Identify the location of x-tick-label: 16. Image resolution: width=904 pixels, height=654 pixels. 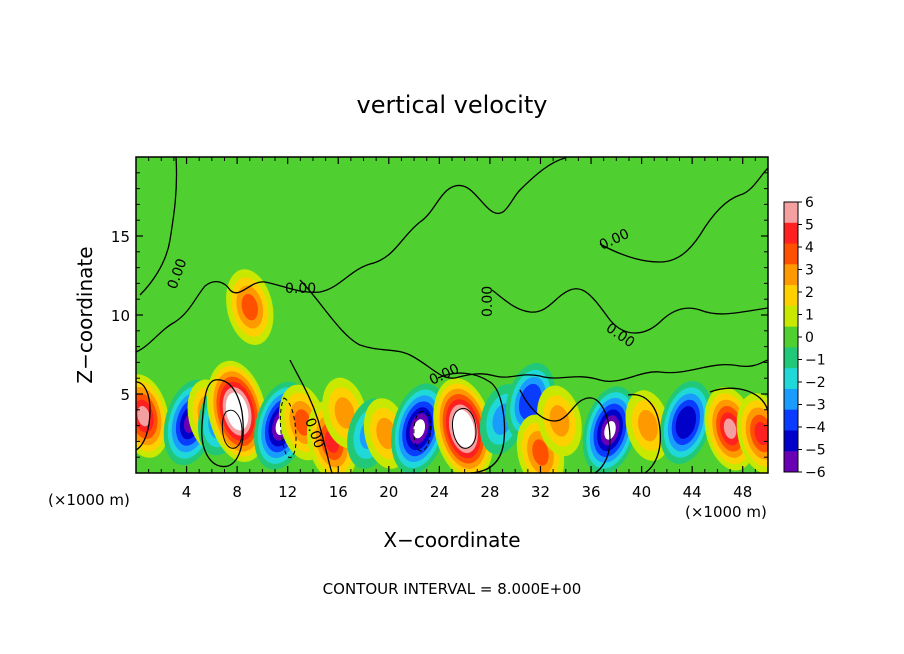
(338, 492).